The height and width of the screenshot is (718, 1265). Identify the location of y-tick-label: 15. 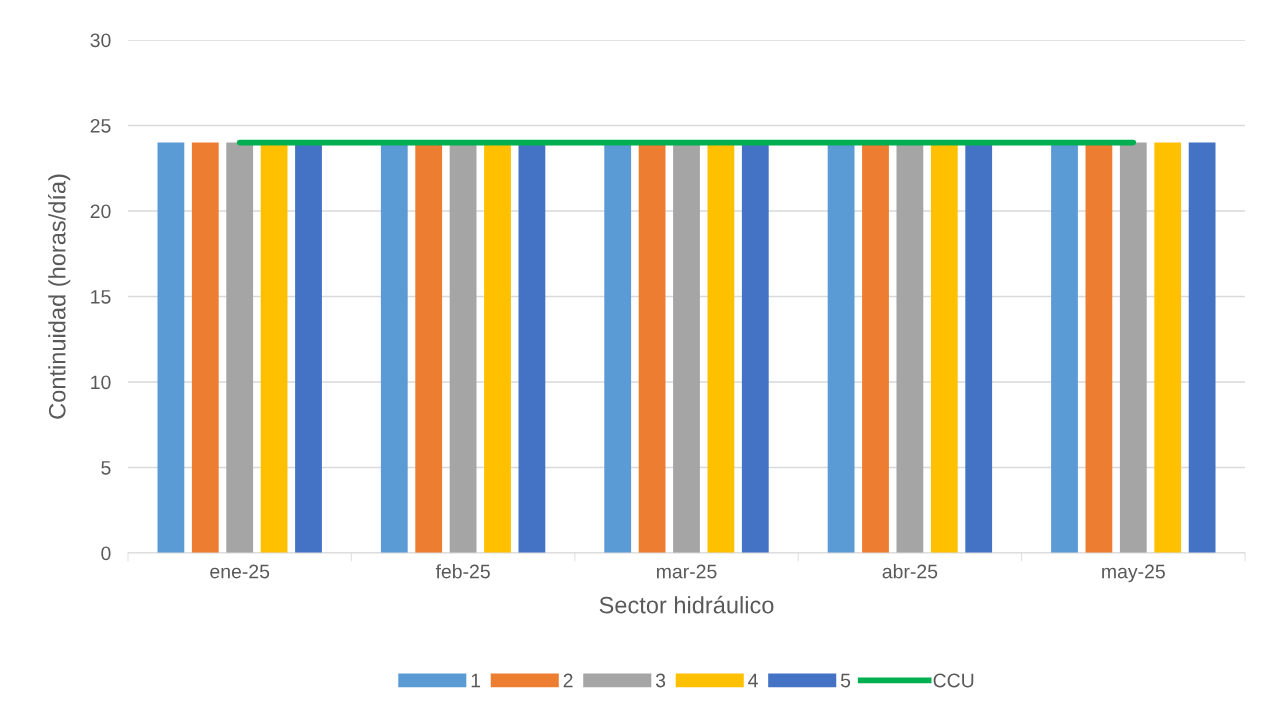
(101, 297).